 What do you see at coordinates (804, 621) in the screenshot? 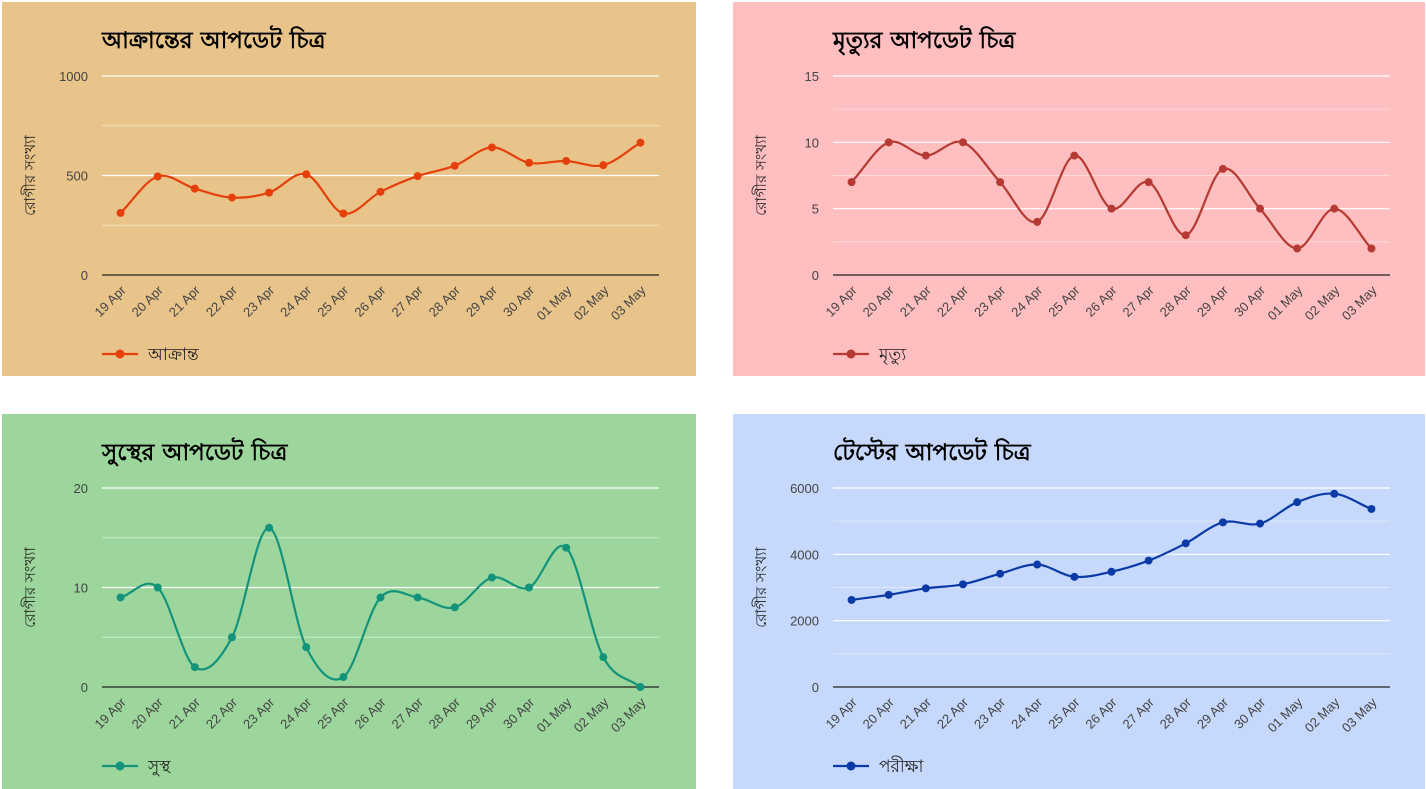
I see `y-tick-label: 2000` at bounding box center [804, 621].